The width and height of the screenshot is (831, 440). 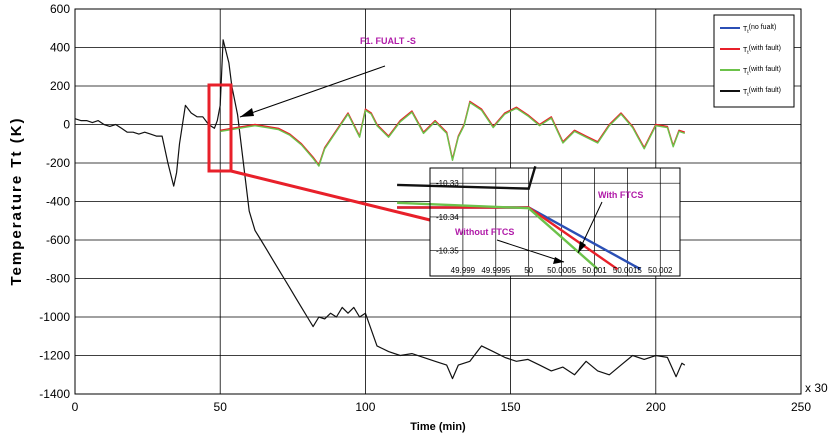 What do you see at coordinates (582, 247) in the screenshot?
I see `inset-arrowhead-with-ftcs` at bounding box center [582, 247].